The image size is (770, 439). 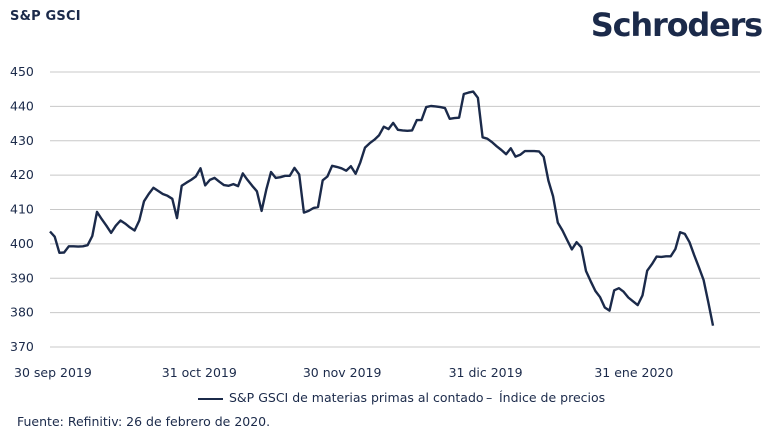 What do you see at coordinates (633, 372) in the screenshot?
I see `x-tick-label: 31 ene 2020` at bounding box center [633, 372].